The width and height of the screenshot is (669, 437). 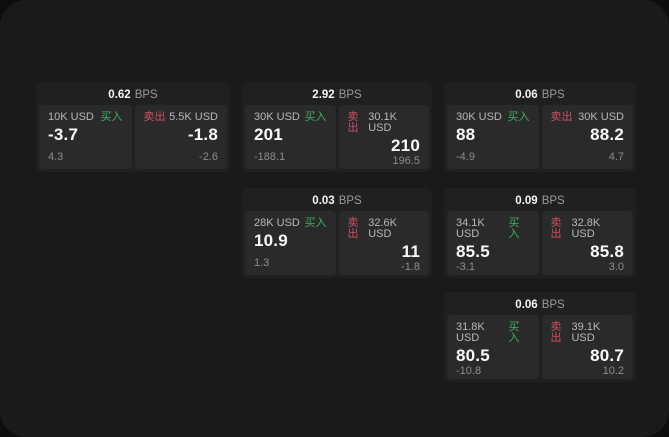 I want to click on sell-amount: 30.1K USD, so click(x=382, y=122).